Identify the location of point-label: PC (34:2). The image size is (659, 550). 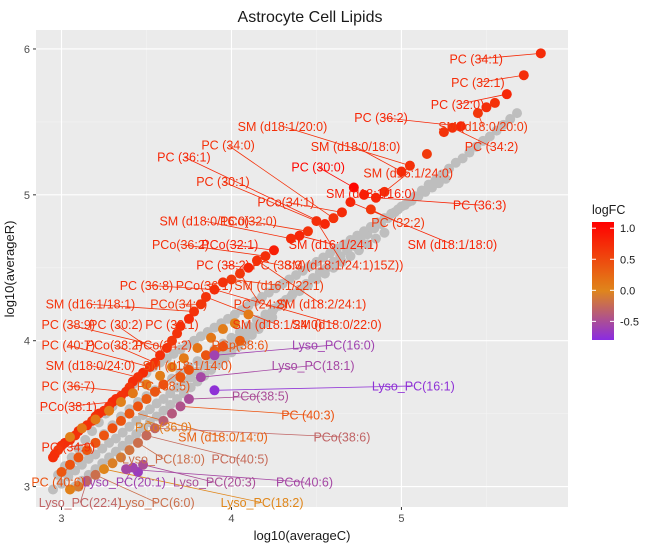
(492, 147).